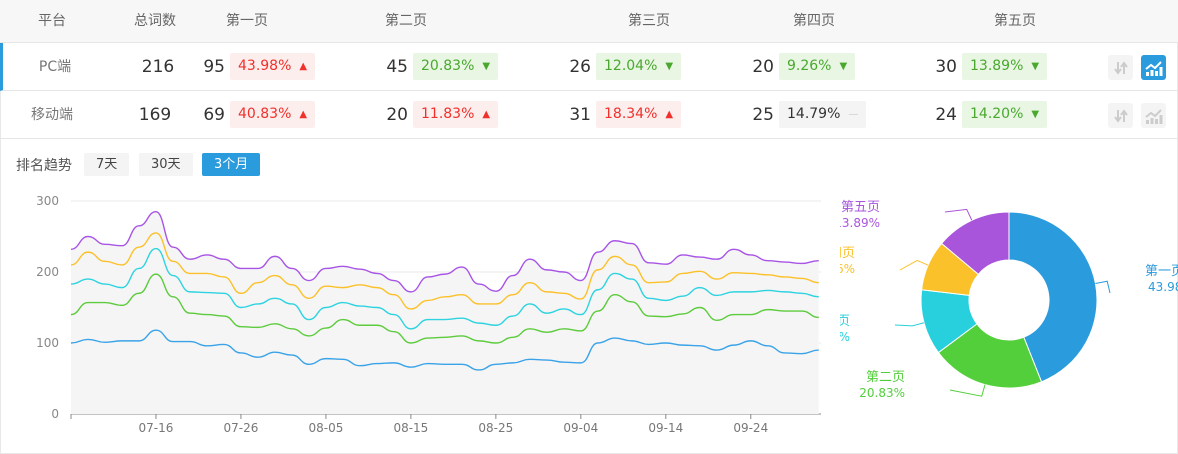 This screenshot has height=454, width=1178. I want to click on page4-count: 25, so click(763, 115).